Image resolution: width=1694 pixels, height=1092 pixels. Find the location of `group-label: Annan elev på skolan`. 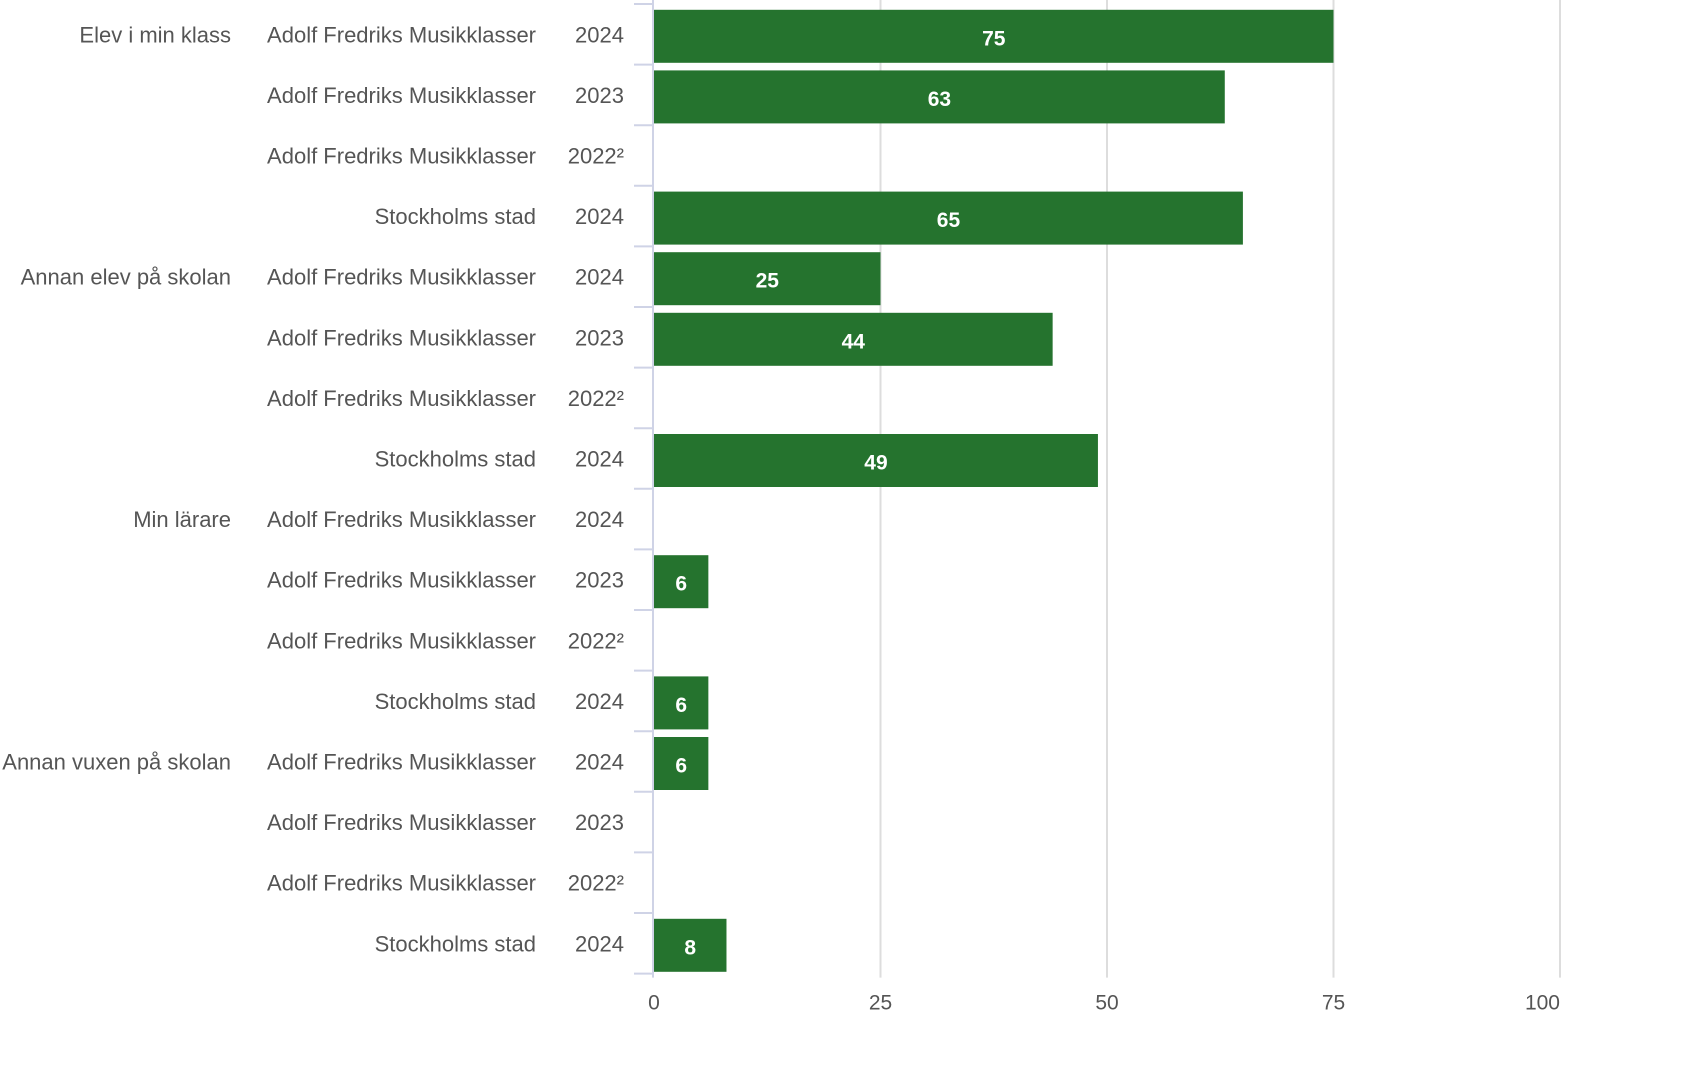

group-label: Annan elev på skolan is located at coordinates (126, 277).